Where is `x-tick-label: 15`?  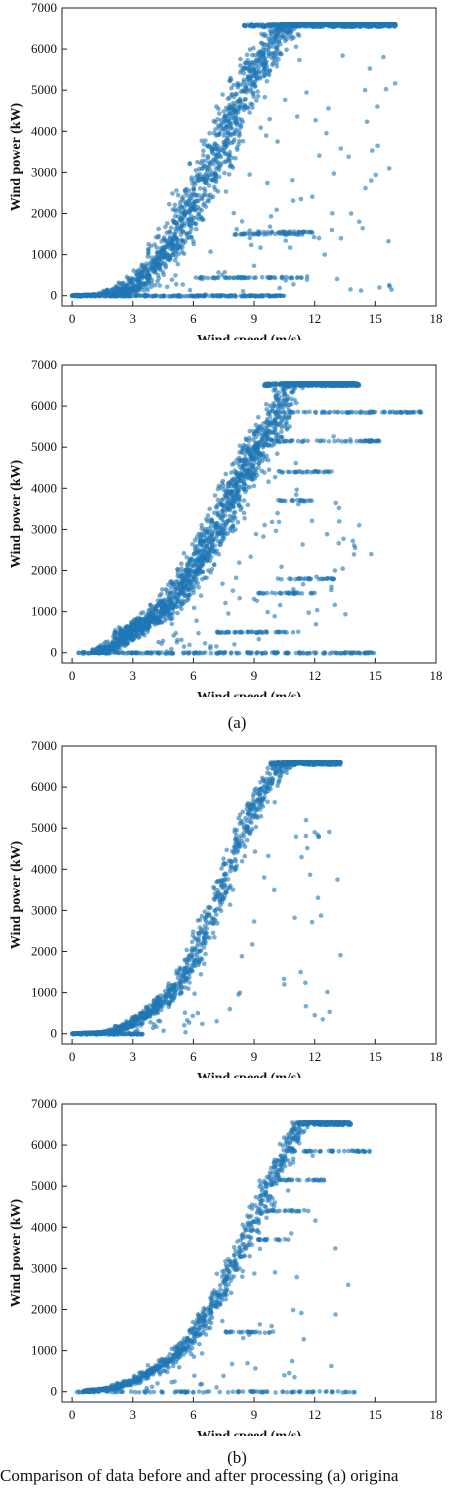 x-tick-label: 15 is located at coordinates (375, 318).